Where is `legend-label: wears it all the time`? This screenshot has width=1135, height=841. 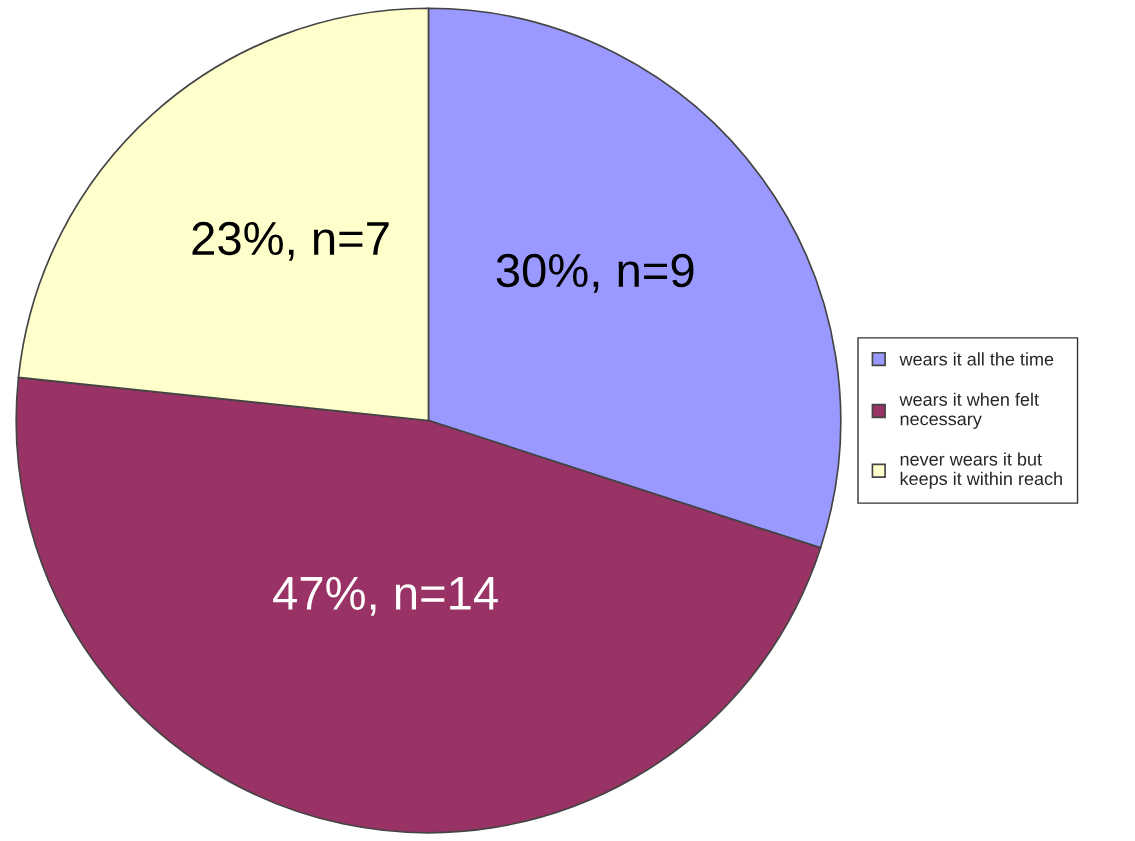 legend-label: wears it all the time is located at coordinates (976, 359).